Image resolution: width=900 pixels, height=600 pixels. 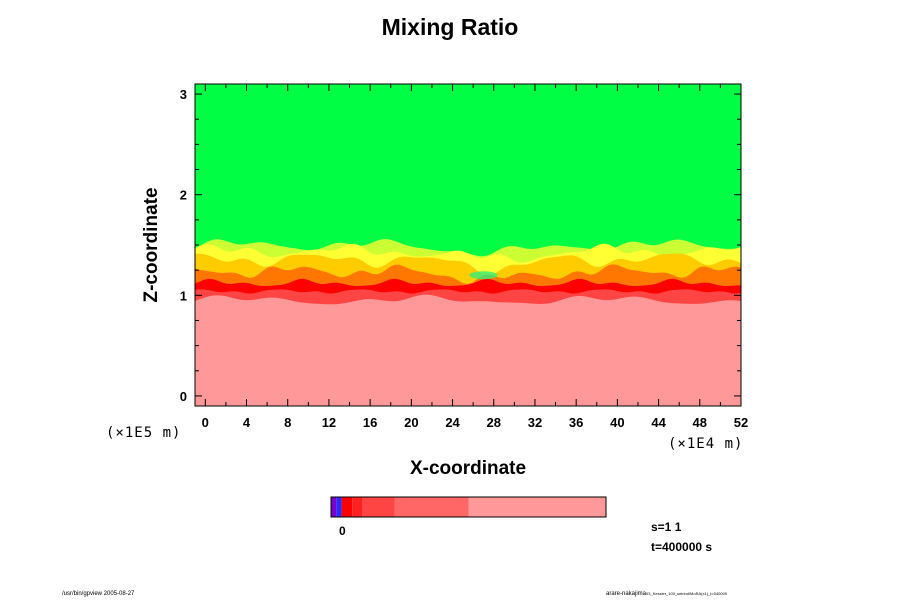 What do you see at coordinates (183, 396) in the screenshot?
I see `y-tick-label: 0` at bounding box center [183, 396].